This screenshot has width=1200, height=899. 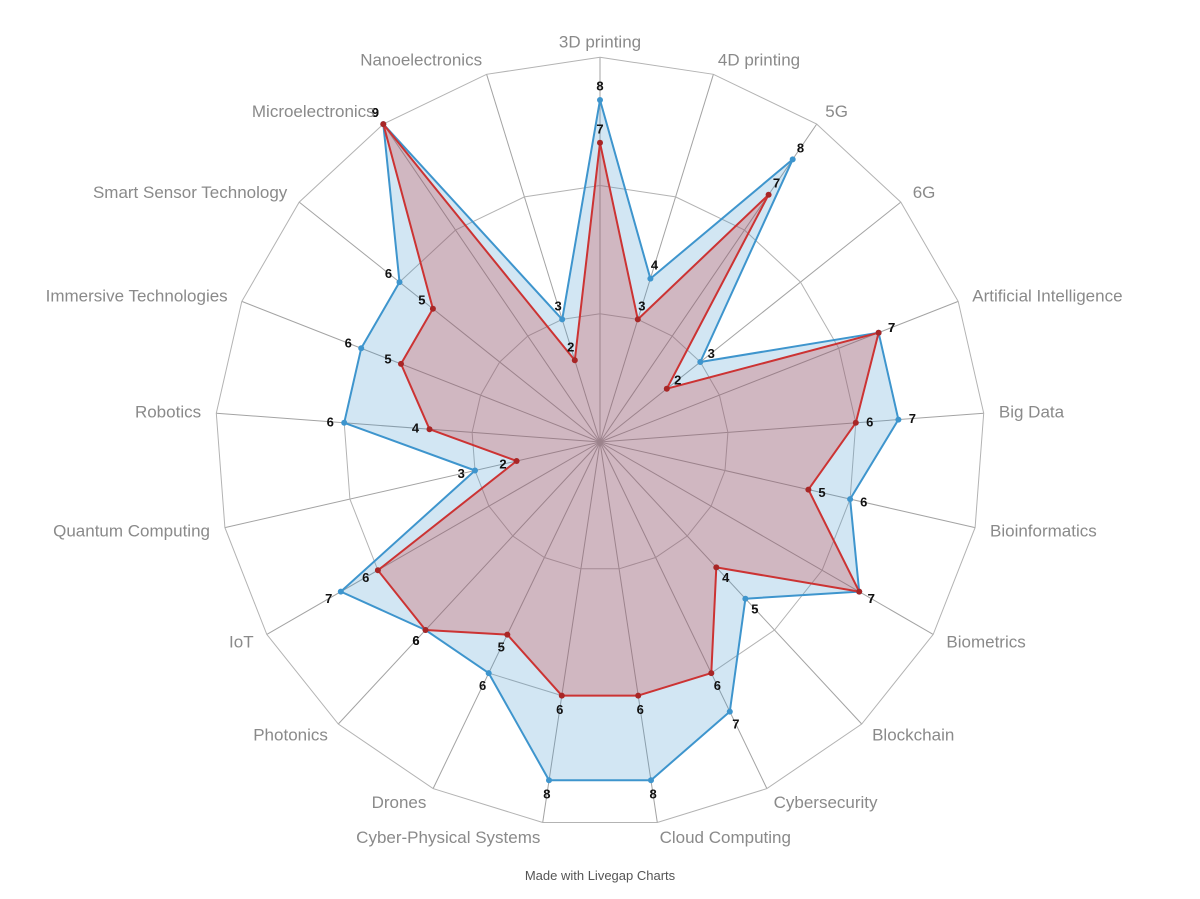 What do you see at coordinates (655, 265) in the screenshot?
I see `blue-value-label-1: 4` at bounding box center [655, 265].